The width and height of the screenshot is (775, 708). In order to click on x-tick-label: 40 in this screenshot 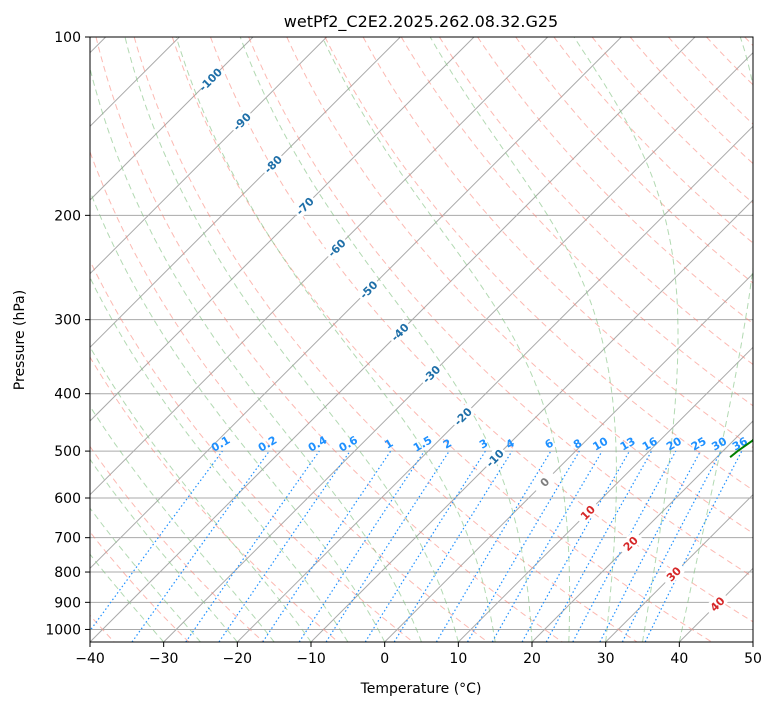, I will do `click(679, 659)`.